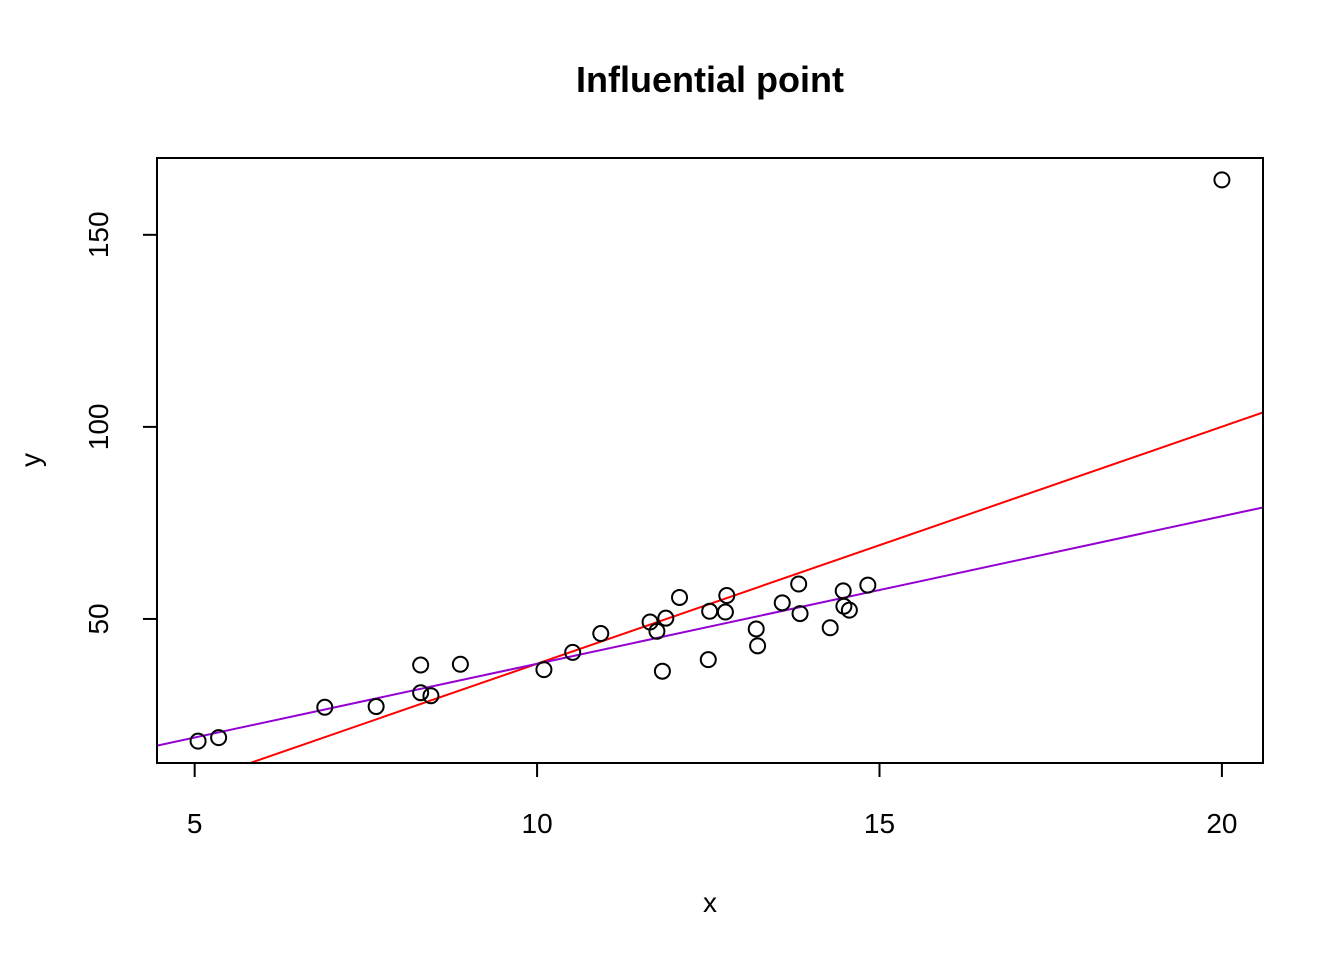 This screenshot has width=1344, height=960. What do you see at coordinates (1221, 823) in the screenshot?
I see `x-tick-label: 20` at bounding box center [1221, 823].